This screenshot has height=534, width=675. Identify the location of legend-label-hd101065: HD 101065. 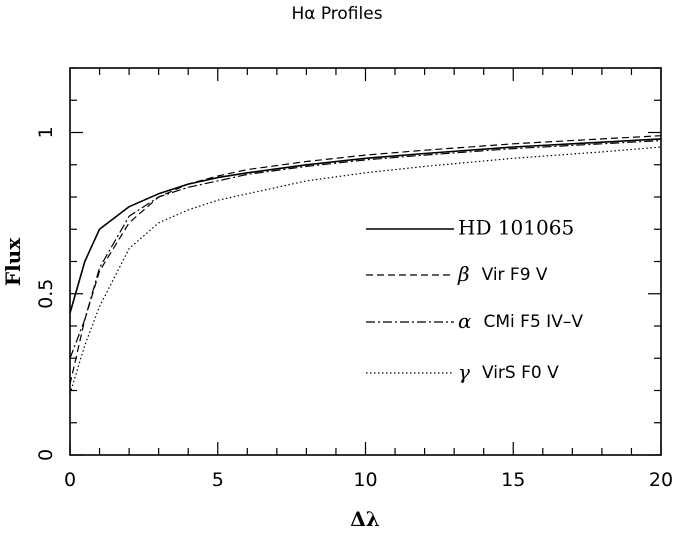
(516, 228).